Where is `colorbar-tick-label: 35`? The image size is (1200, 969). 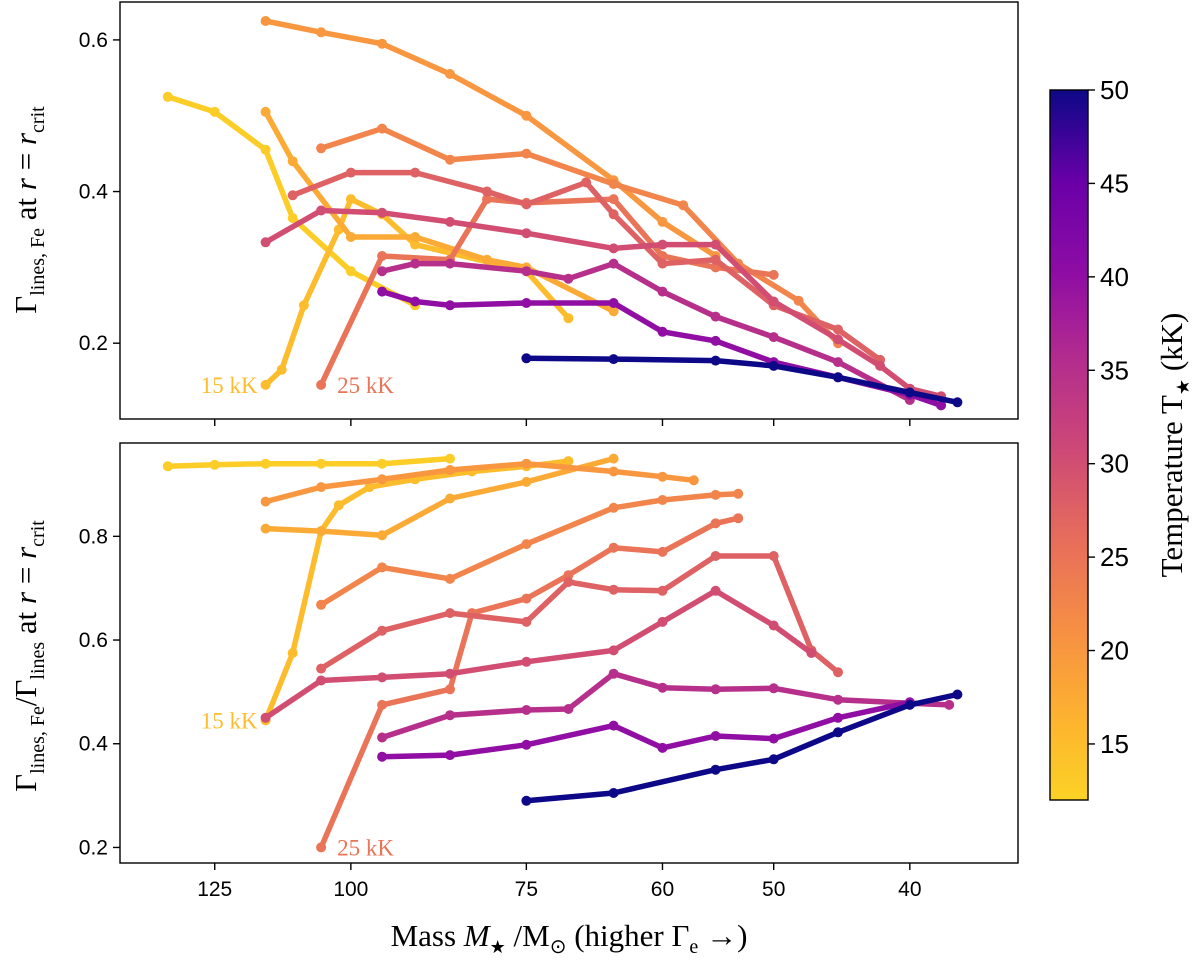
colorbar-tick-label: 35 is located at coordinates (1114, 370).